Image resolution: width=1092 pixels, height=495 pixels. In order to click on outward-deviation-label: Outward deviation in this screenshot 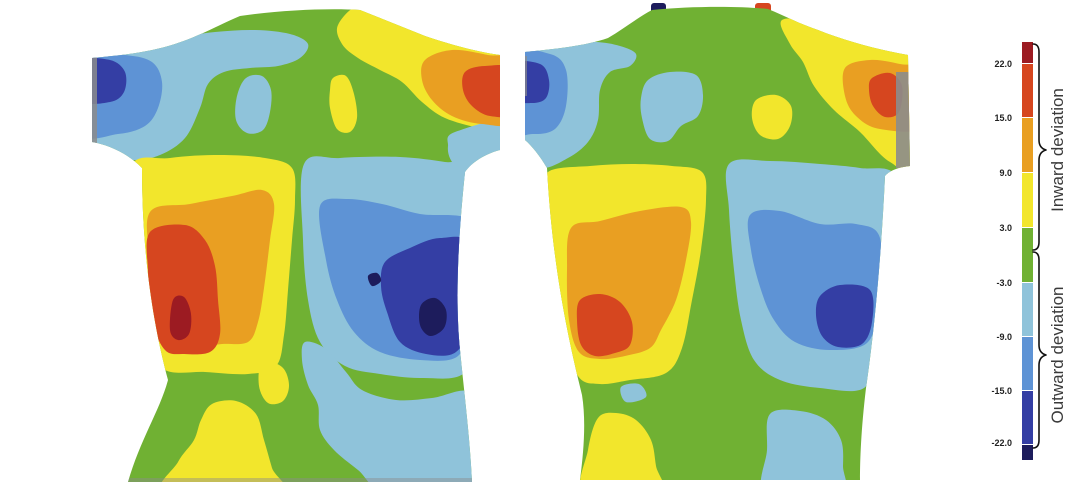, I will do `click(1057, 354)`.